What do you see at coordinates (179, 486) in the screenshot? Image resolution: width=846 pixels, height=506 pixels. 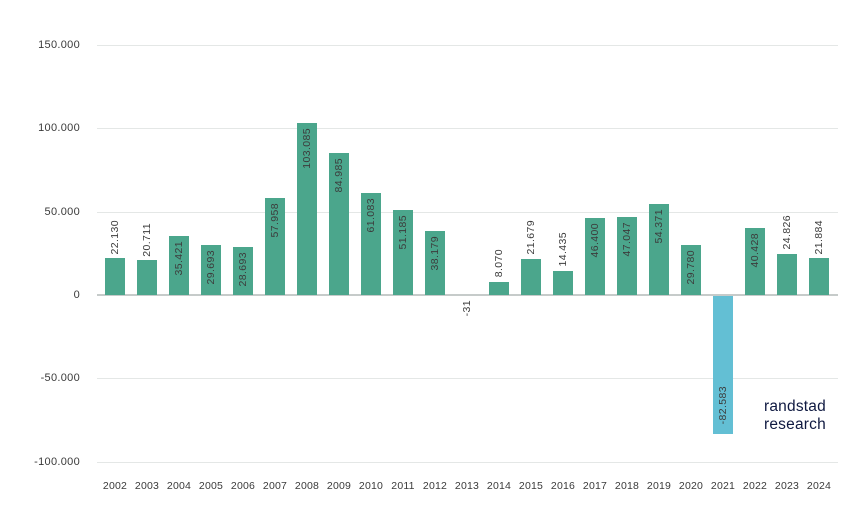 I see `x-tick-label-2004: 2004` at bounding box center [179, 486].